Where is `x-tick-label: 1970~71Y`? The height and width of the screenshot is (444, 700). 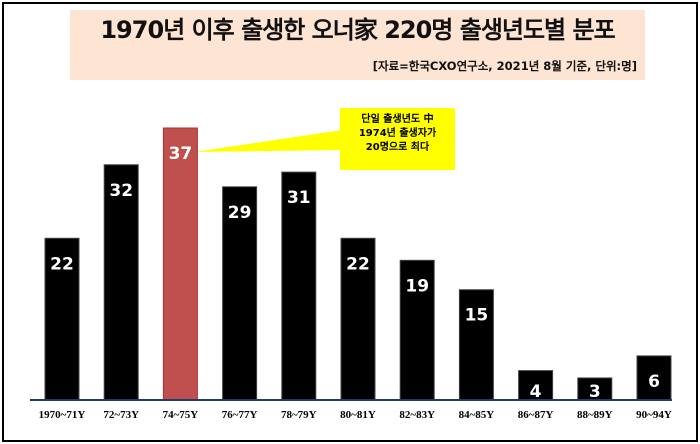 x-tick-label: 1970~71Y is located at coordinates (62, 415).